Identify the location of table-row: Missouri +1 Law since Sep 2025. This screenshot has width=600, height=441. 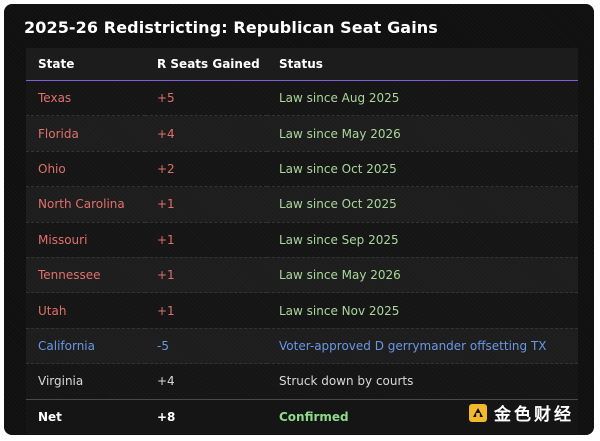
(302, 240).